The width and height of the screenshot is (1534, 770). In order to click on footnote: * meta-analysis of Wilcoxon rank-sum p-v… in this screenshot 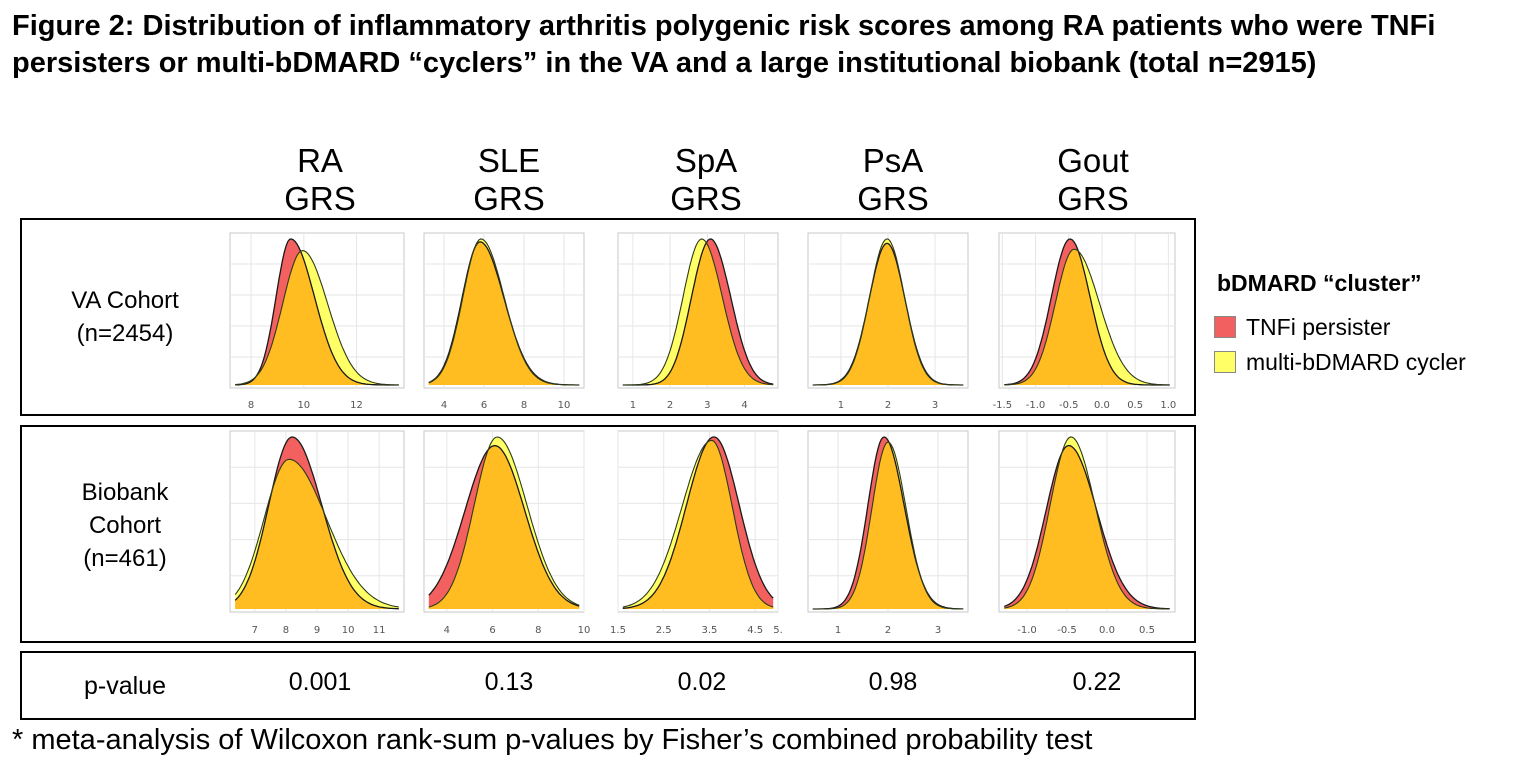, I will do `click(552, 740)`.